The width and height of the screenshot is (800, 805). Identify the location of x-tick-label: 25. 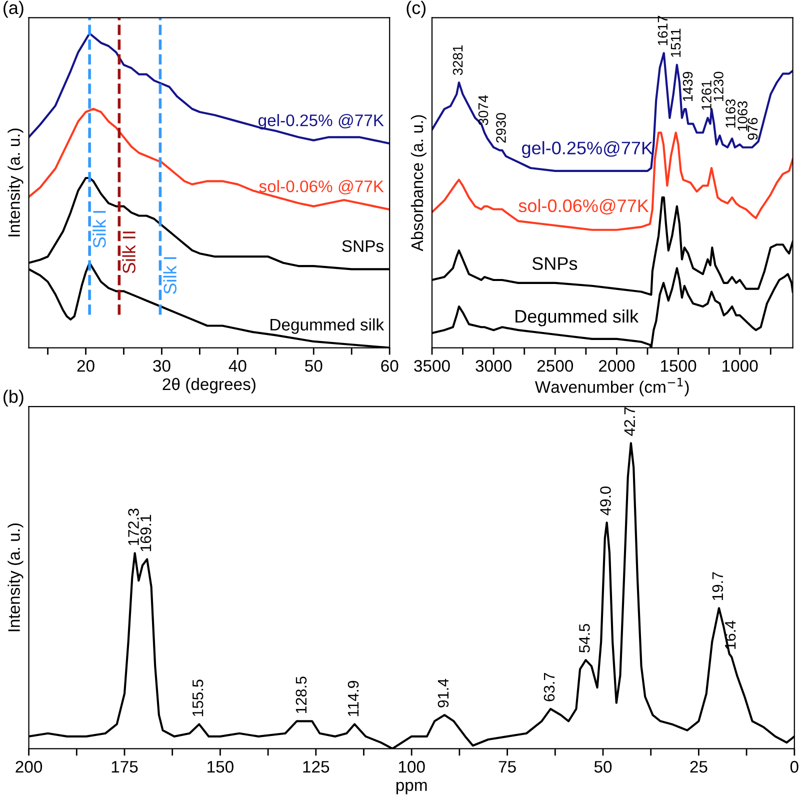
(699, 766).